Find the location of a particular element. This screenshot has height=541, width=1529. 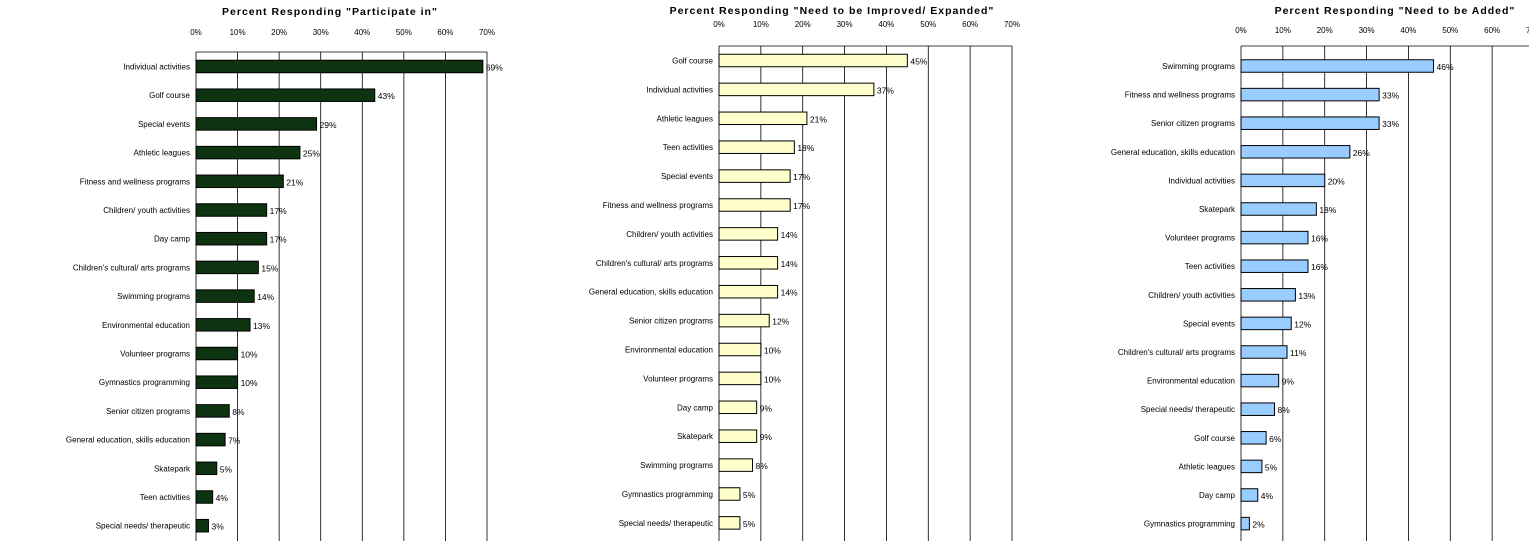

data-label: 3% is located at coordinates (217, 527).